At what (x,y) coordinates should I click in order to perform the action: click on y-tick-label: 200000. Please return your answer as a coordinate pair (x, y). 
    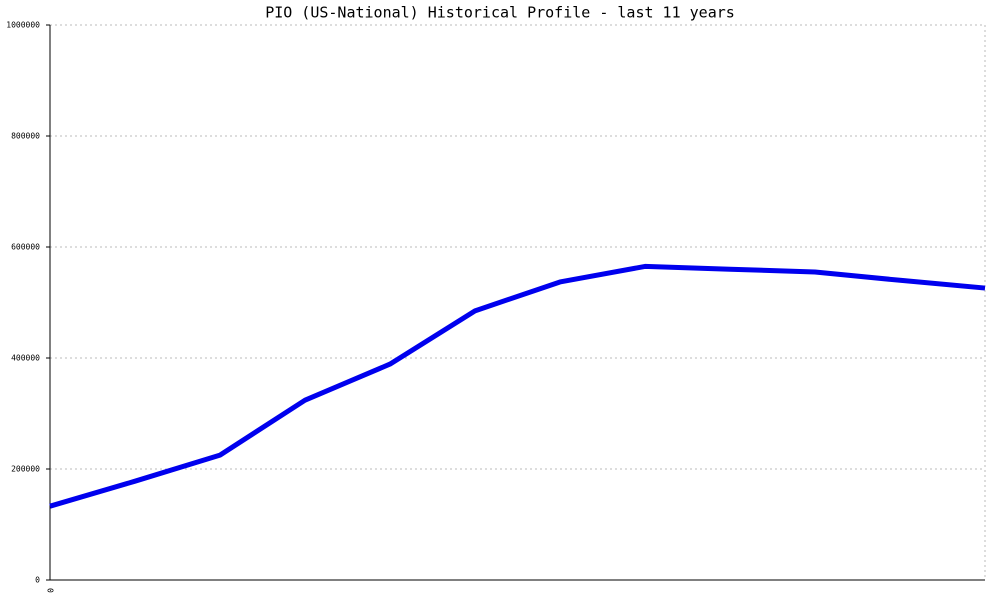
    Looking at the image, I should click on (25, 469).